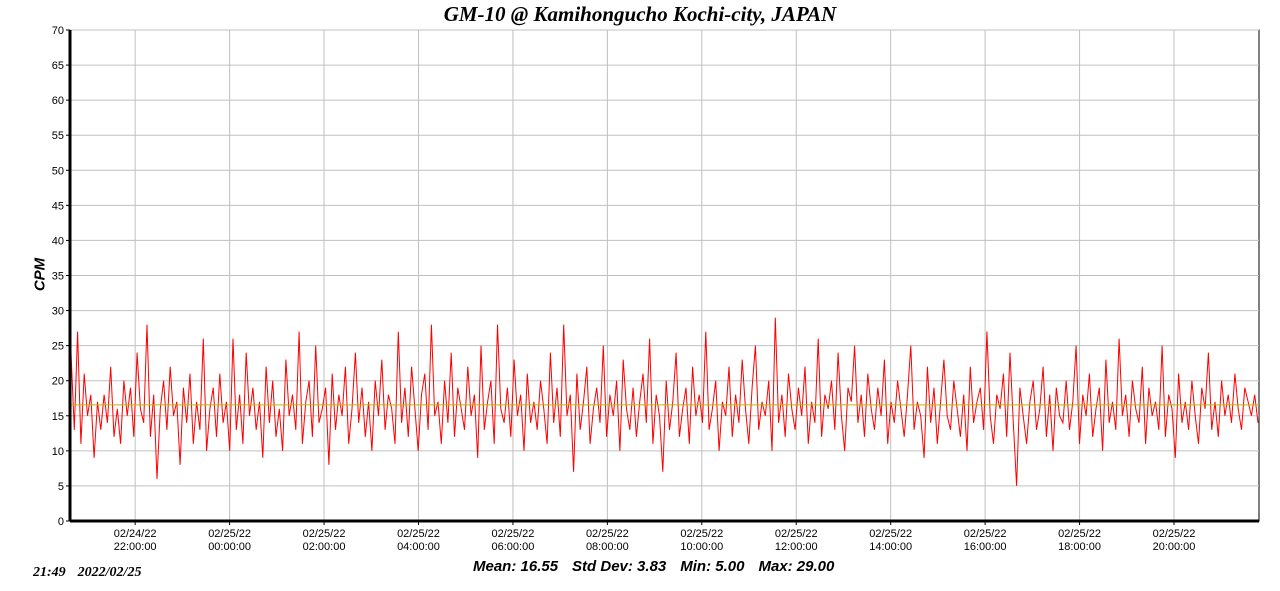  Describe the element at coordinates (61, 487) in the screenshot. I see `y-tick-label: 5` at that location.